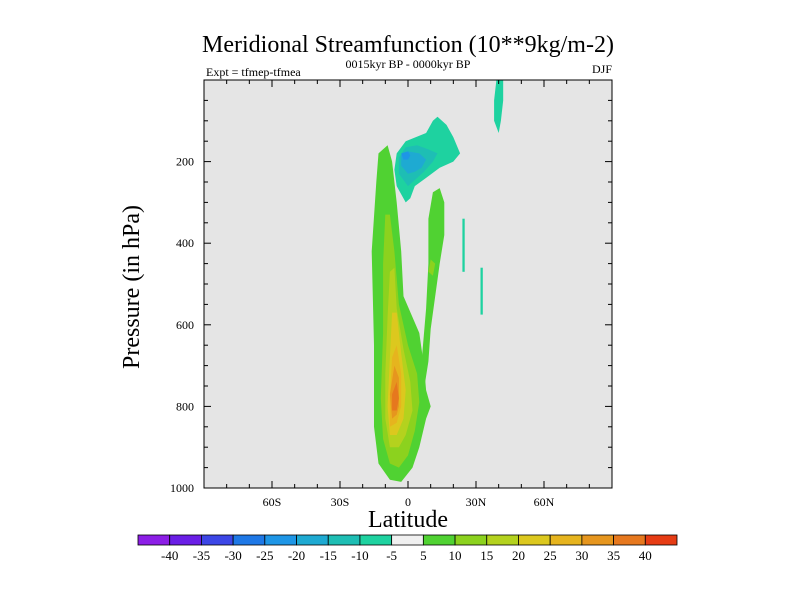 The image size is (800, 600). I want to click on colorbar-label: -30, so click(232, 555).